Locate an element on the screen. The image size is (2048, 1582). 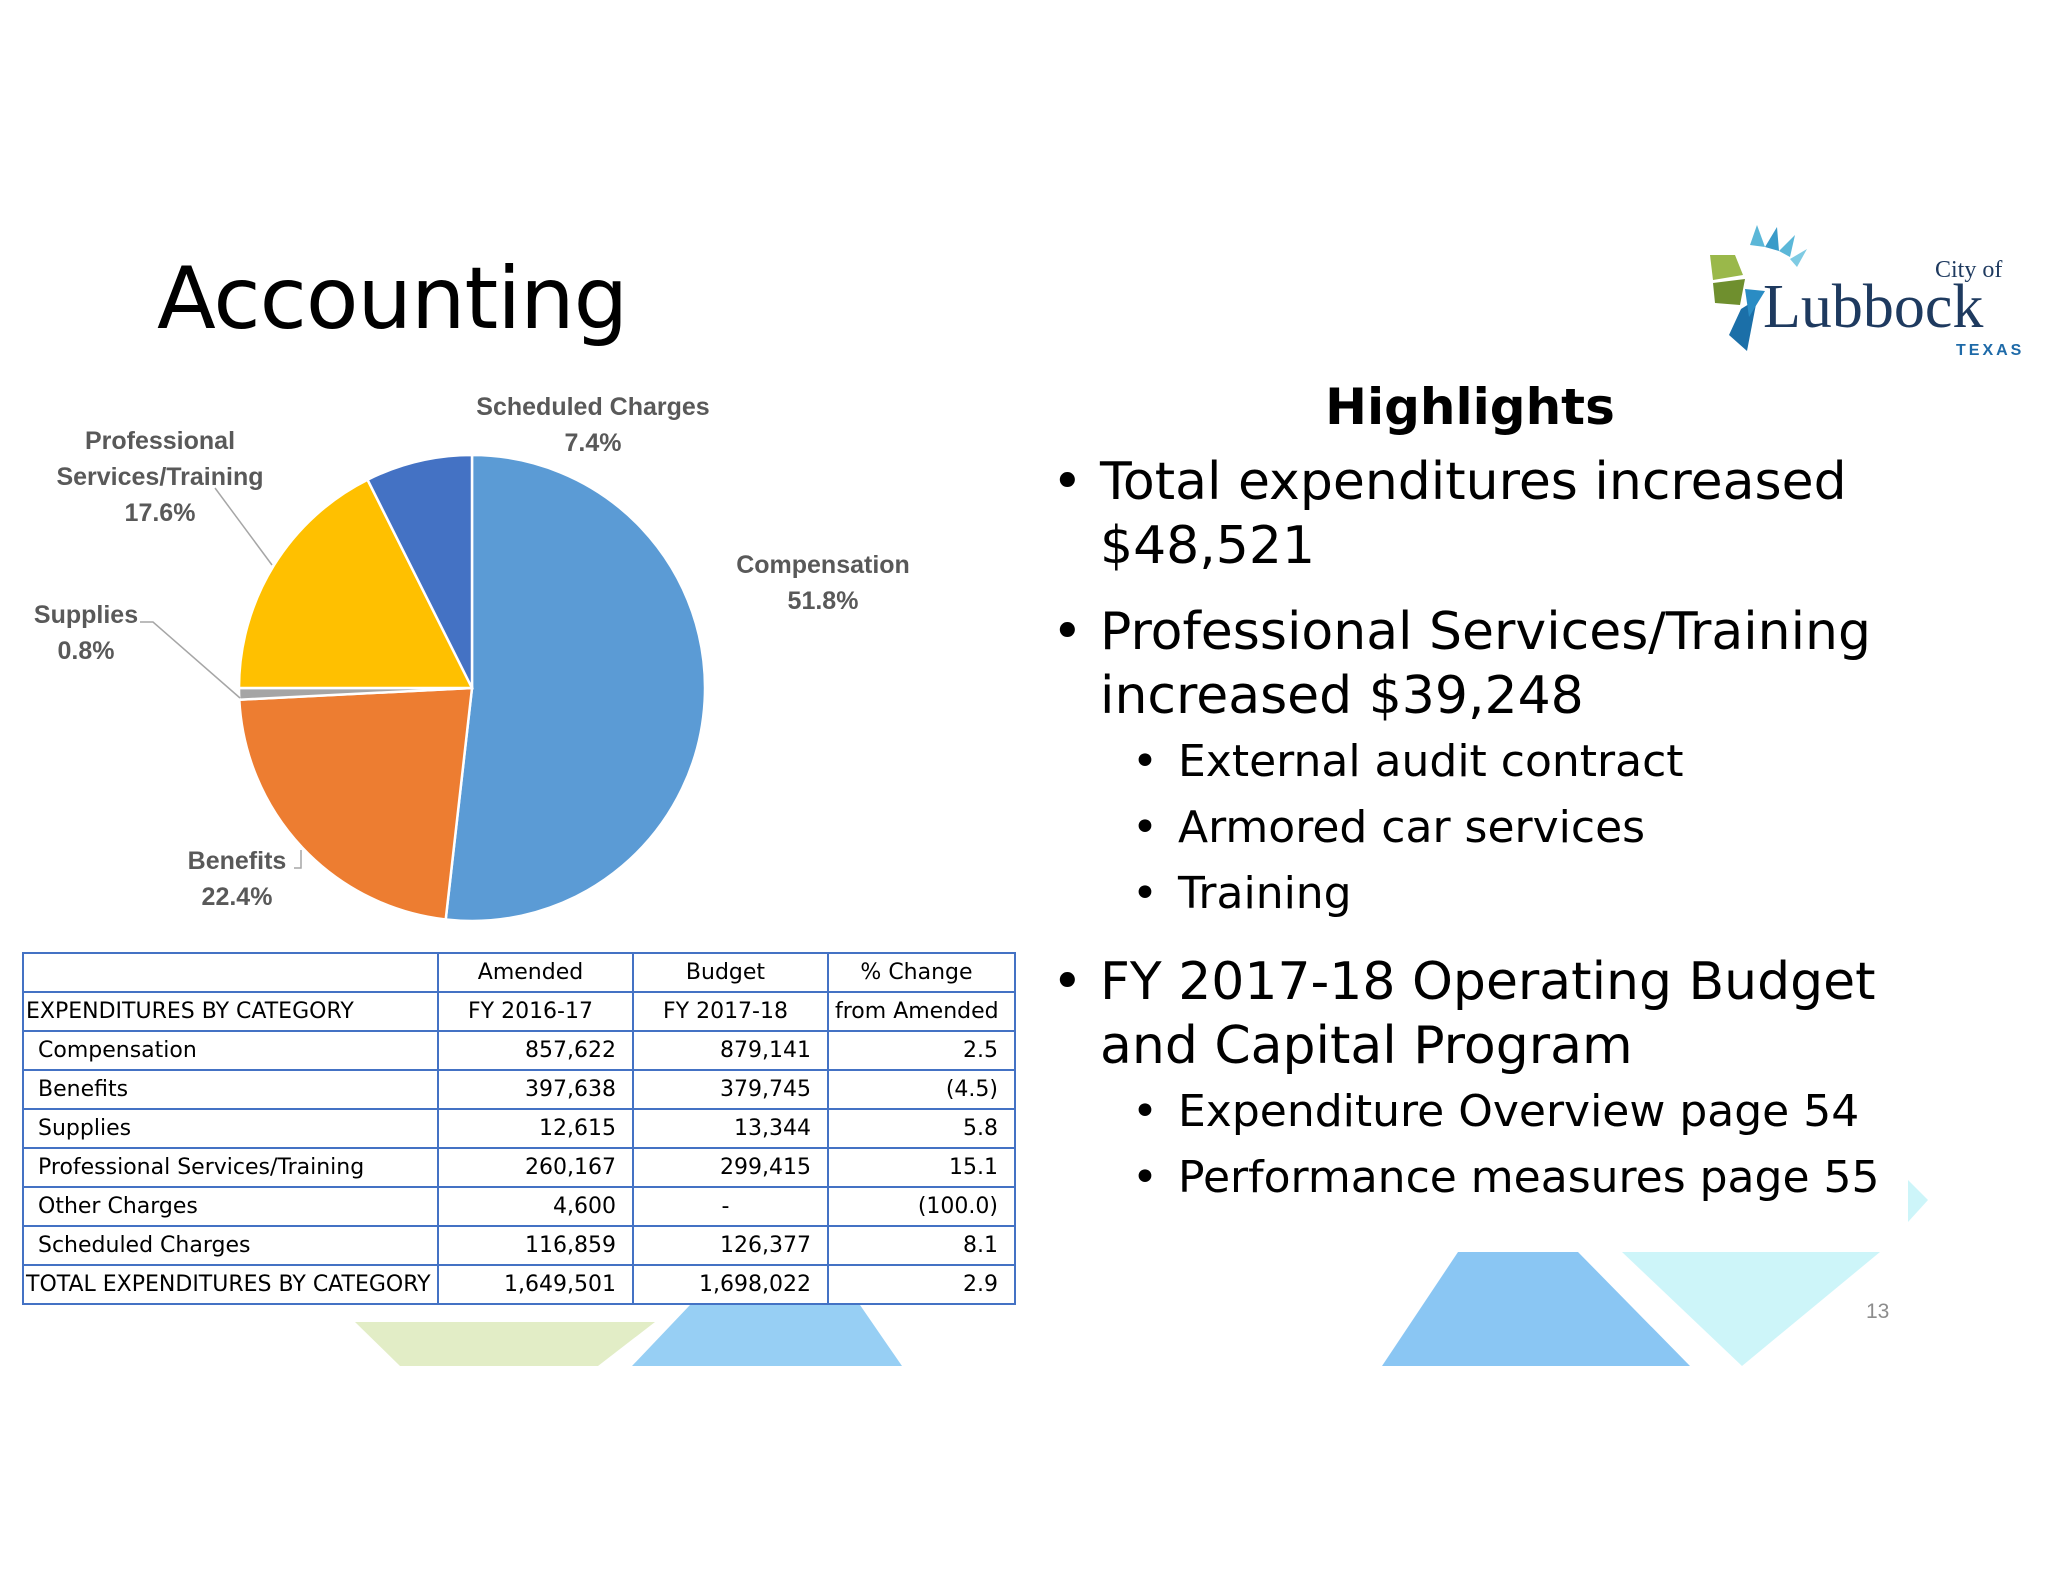
table-row: Supplies 12,615 13,344 5.8 is located at coordinates (519, 1128).